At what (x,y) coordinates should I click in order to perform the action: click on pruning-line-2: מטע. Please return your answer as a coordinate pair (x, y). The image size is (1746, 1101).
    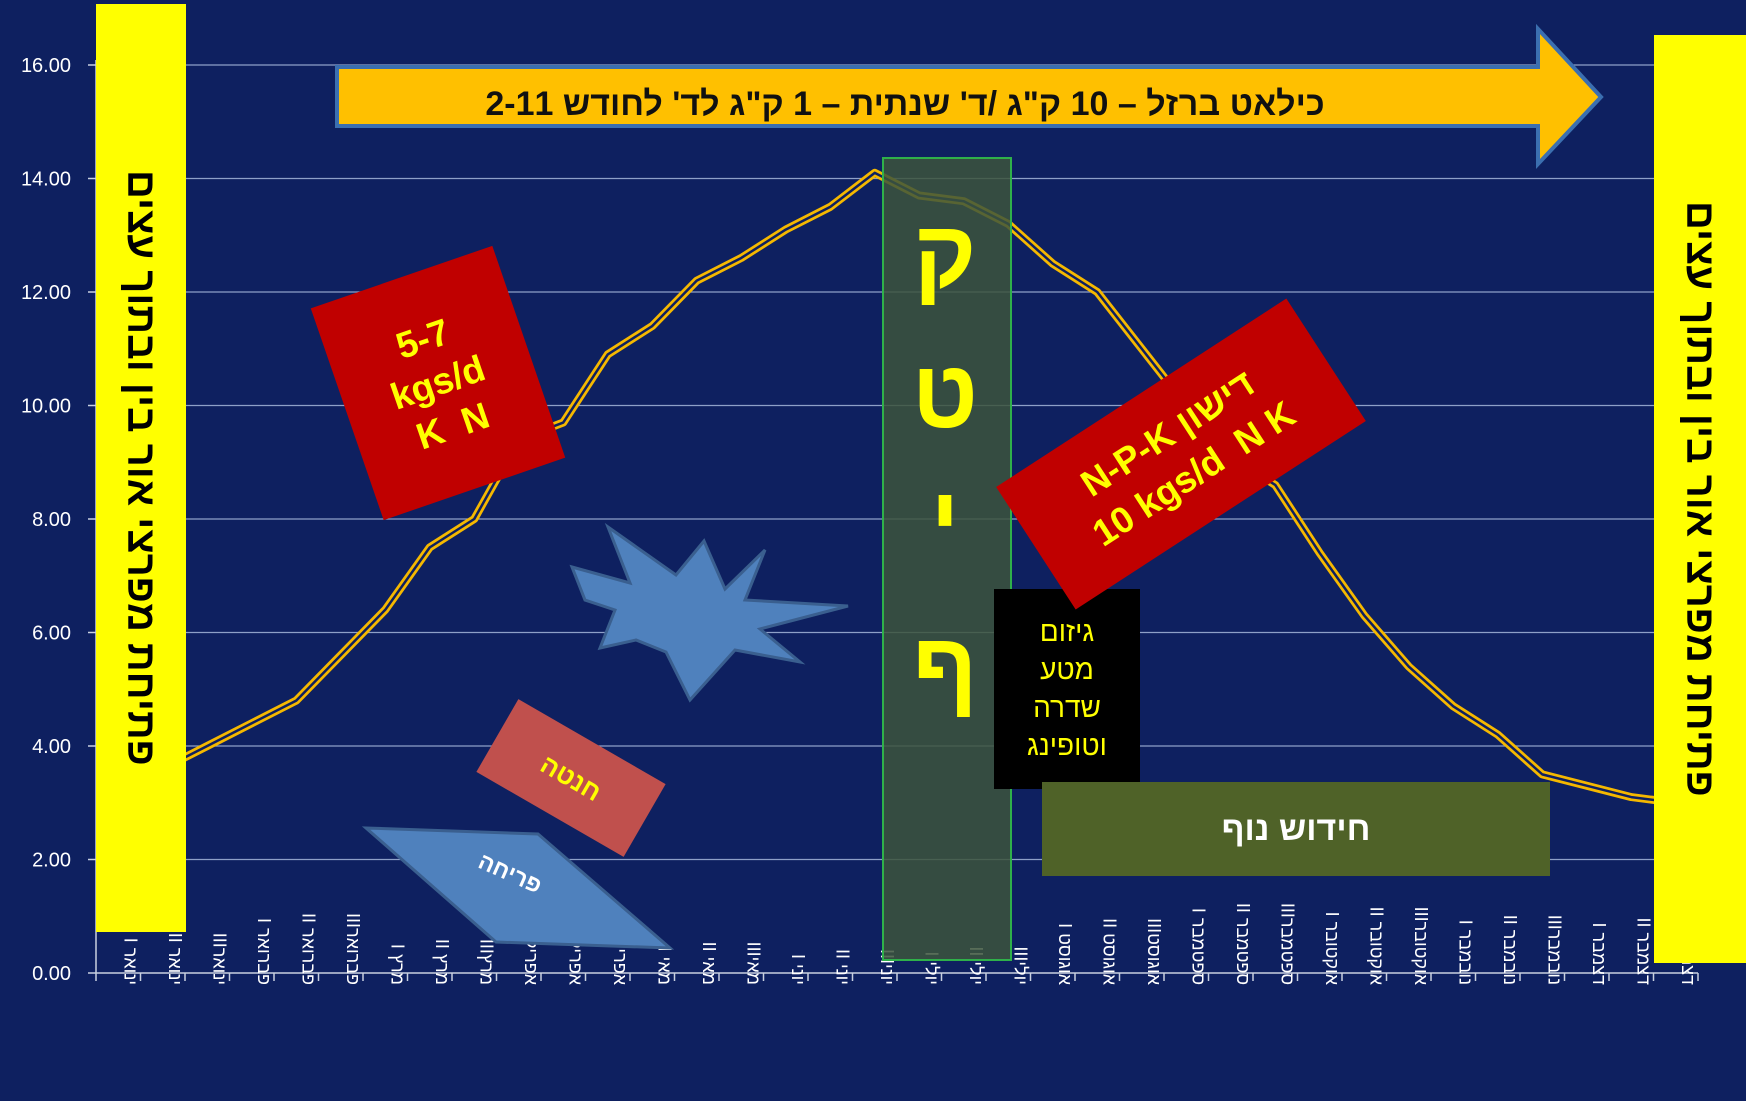
    Looking at the image, I should click on (1067, 670).